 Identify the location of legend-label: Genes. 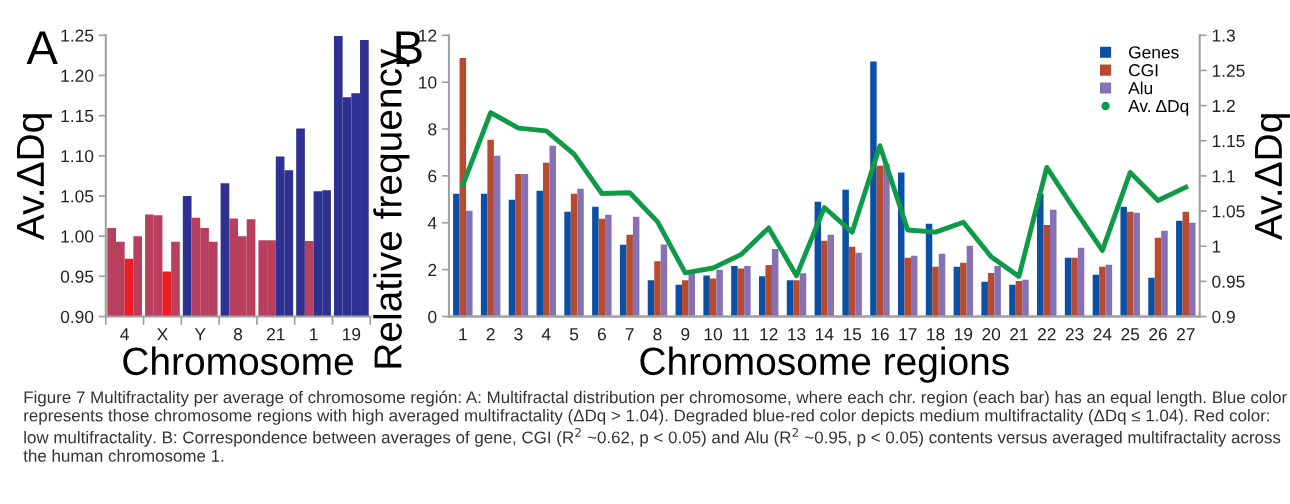
(1154, 52).